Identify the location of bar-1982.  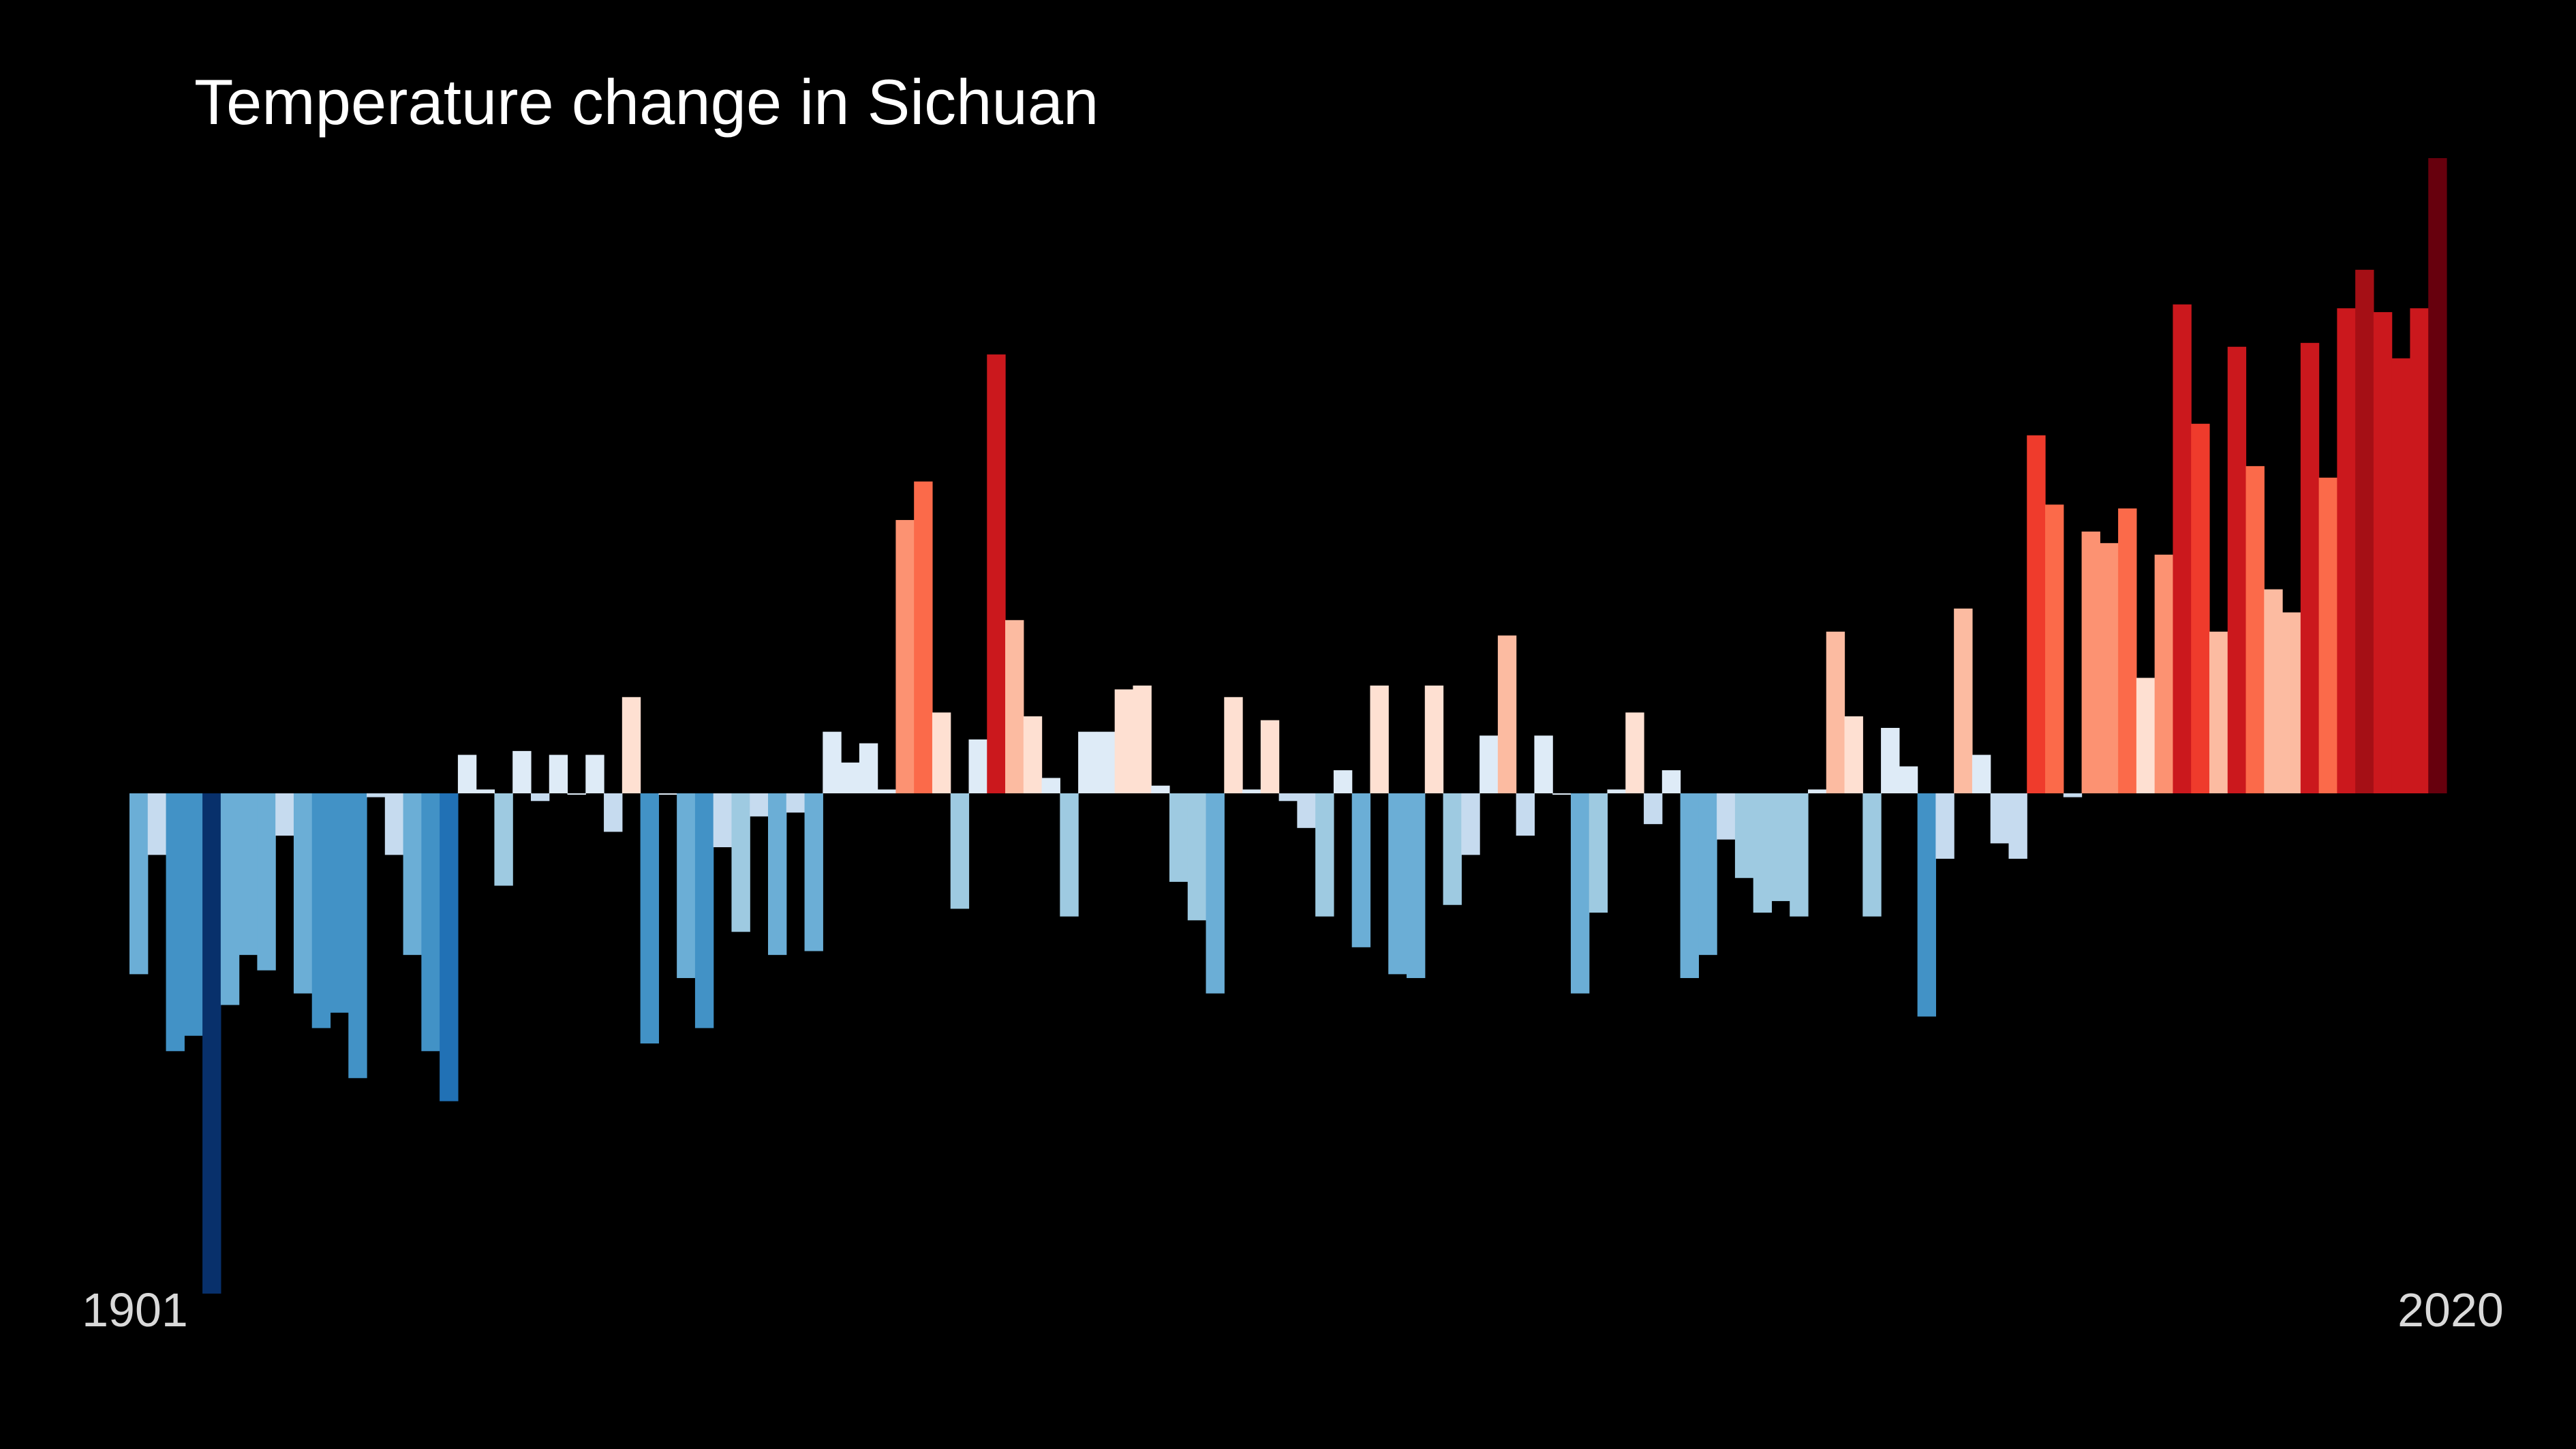
(1616, 791).